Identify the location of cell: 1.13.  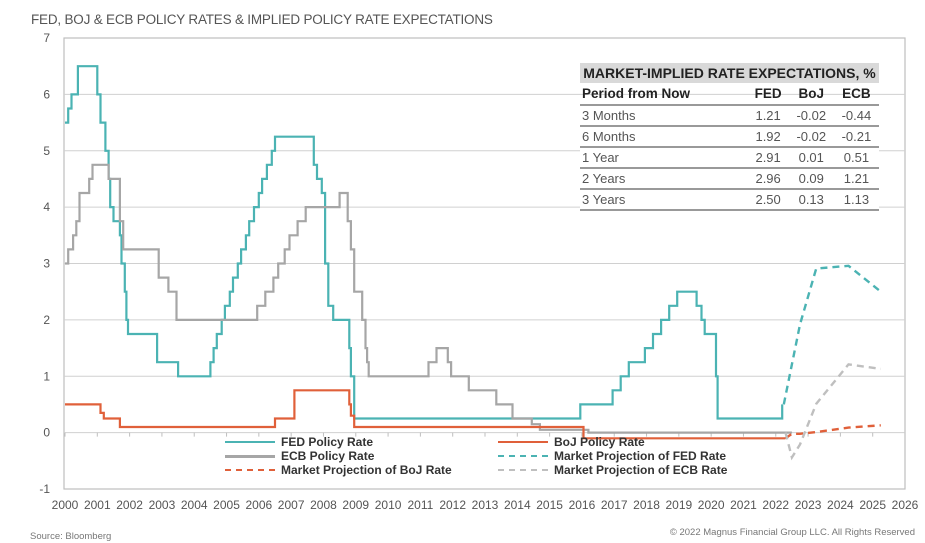
(856, 200).